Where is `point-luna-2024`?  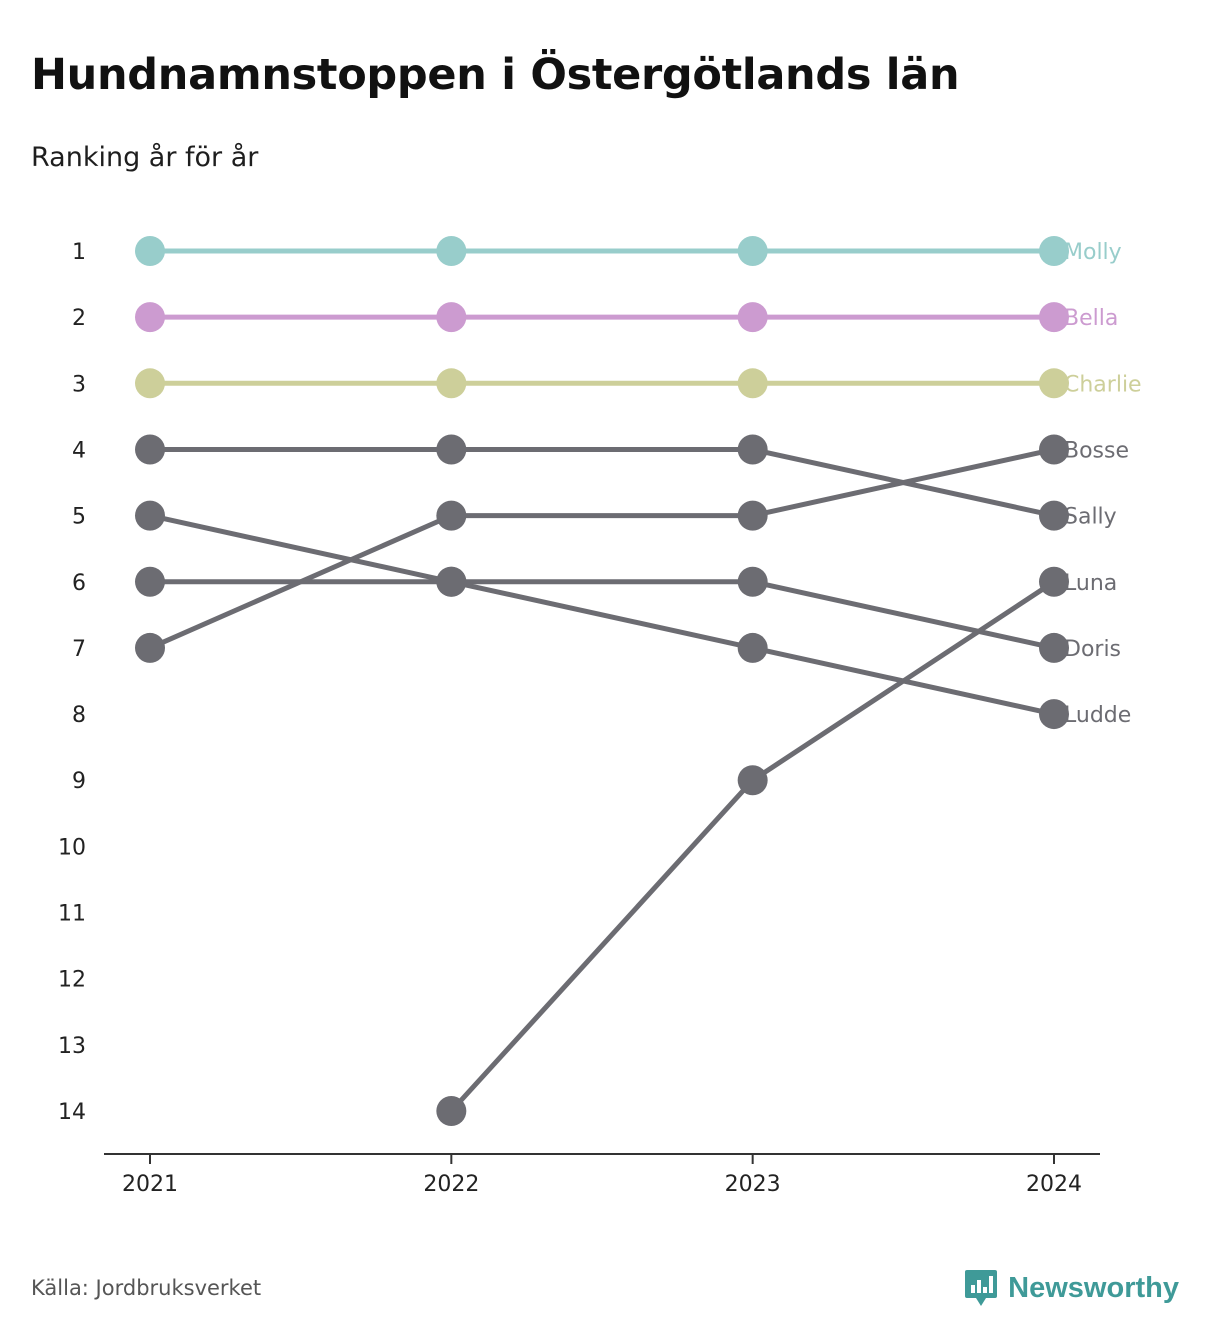
point-luna-2024 is located at coordinates (1054, 581).